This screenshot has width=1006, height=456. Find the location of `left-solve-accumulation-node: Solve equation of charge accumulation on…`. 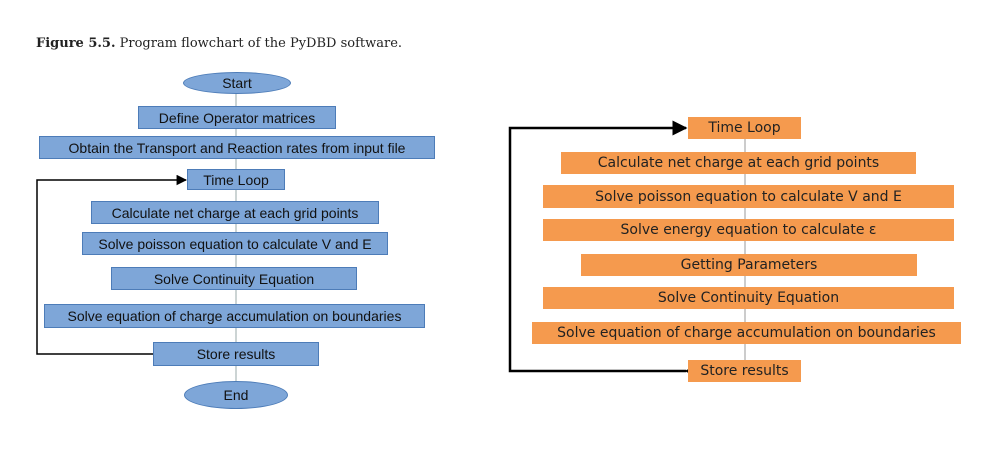

left-solve-accumulation-node: Solve equation of charge accumulation on… is located at coordinates (234, 316).